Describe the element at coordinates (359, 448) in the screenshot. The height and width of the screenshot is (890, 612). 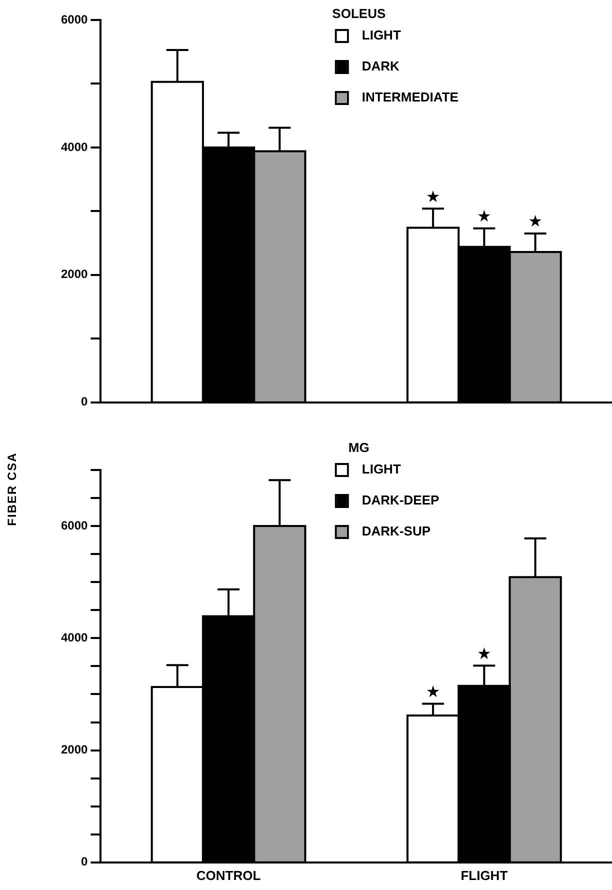
I see `chart-title: MG` at that location.